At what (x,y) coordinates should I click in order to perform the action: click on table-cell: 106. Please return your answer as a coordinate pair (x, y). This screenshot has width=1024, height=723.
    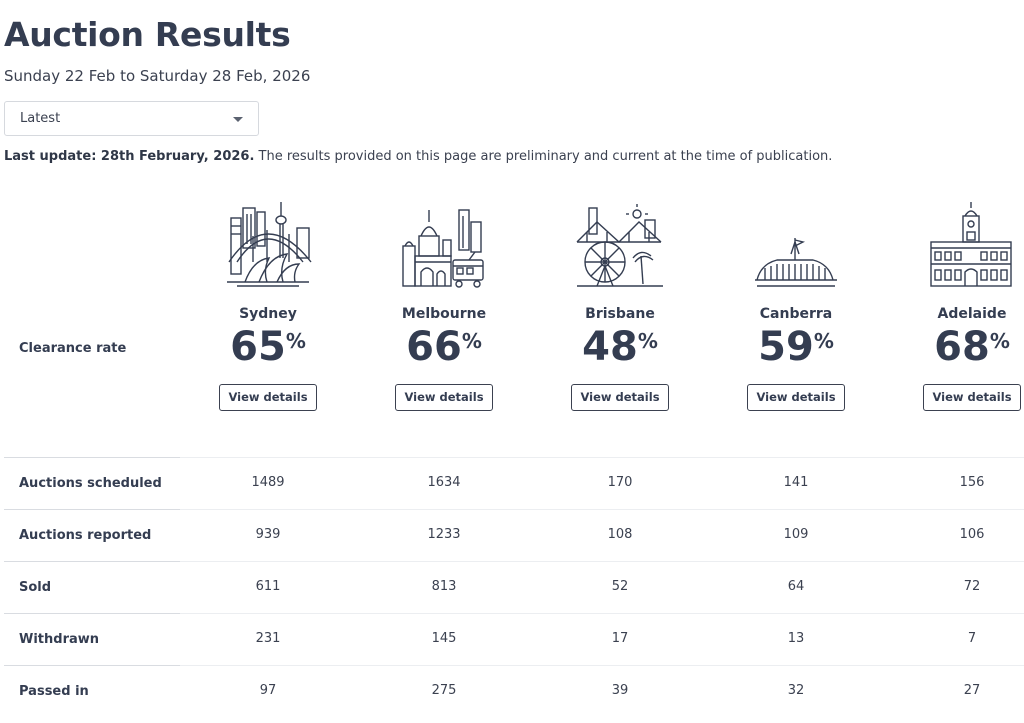
    Looking at the image, I should click on (972, 534).